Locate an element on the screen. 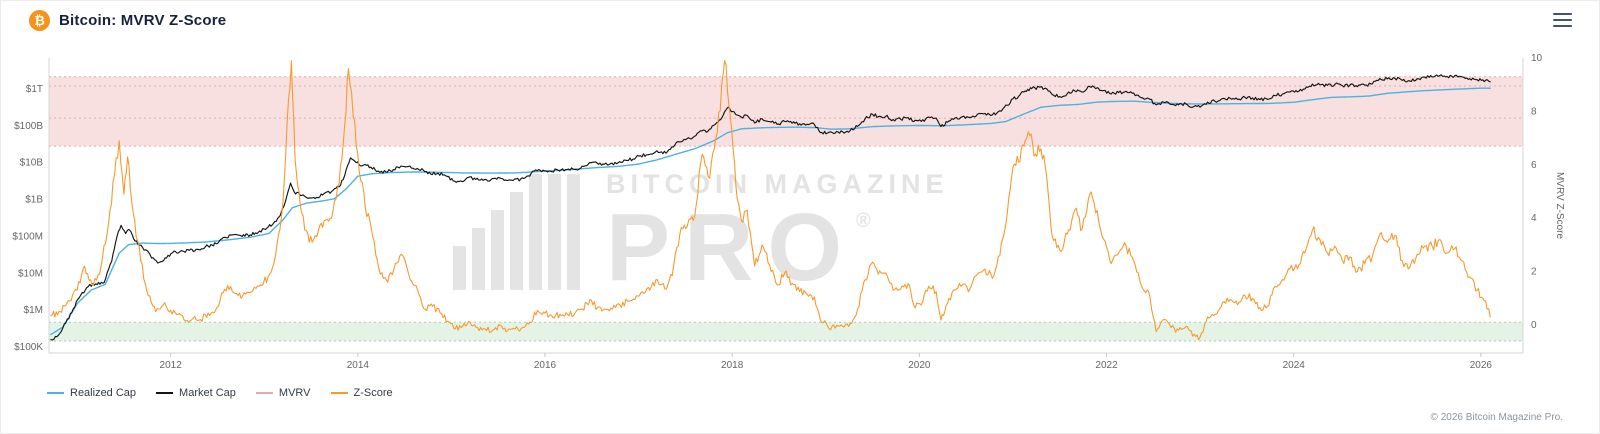 This screenshot has width=1600, height=434. right-axis-title: MVRV Z-Score is located at coordinates (1559, 205).